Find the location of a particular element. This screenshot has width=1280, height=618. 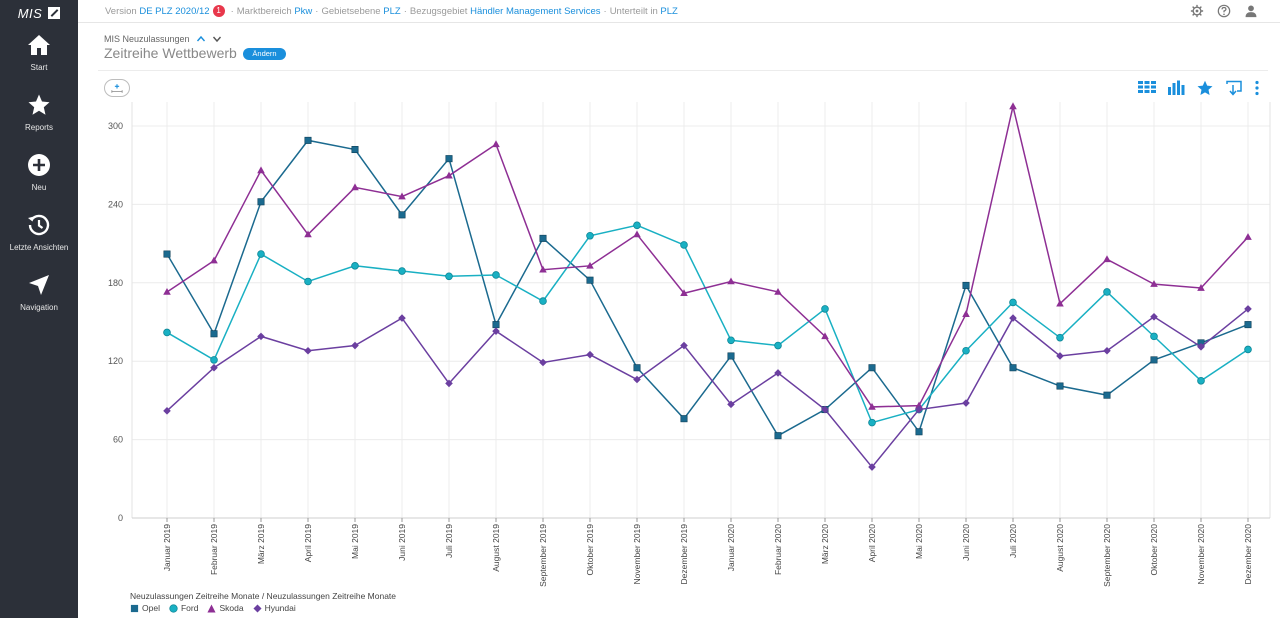

download-icon is located at coordinates (1234, 88).